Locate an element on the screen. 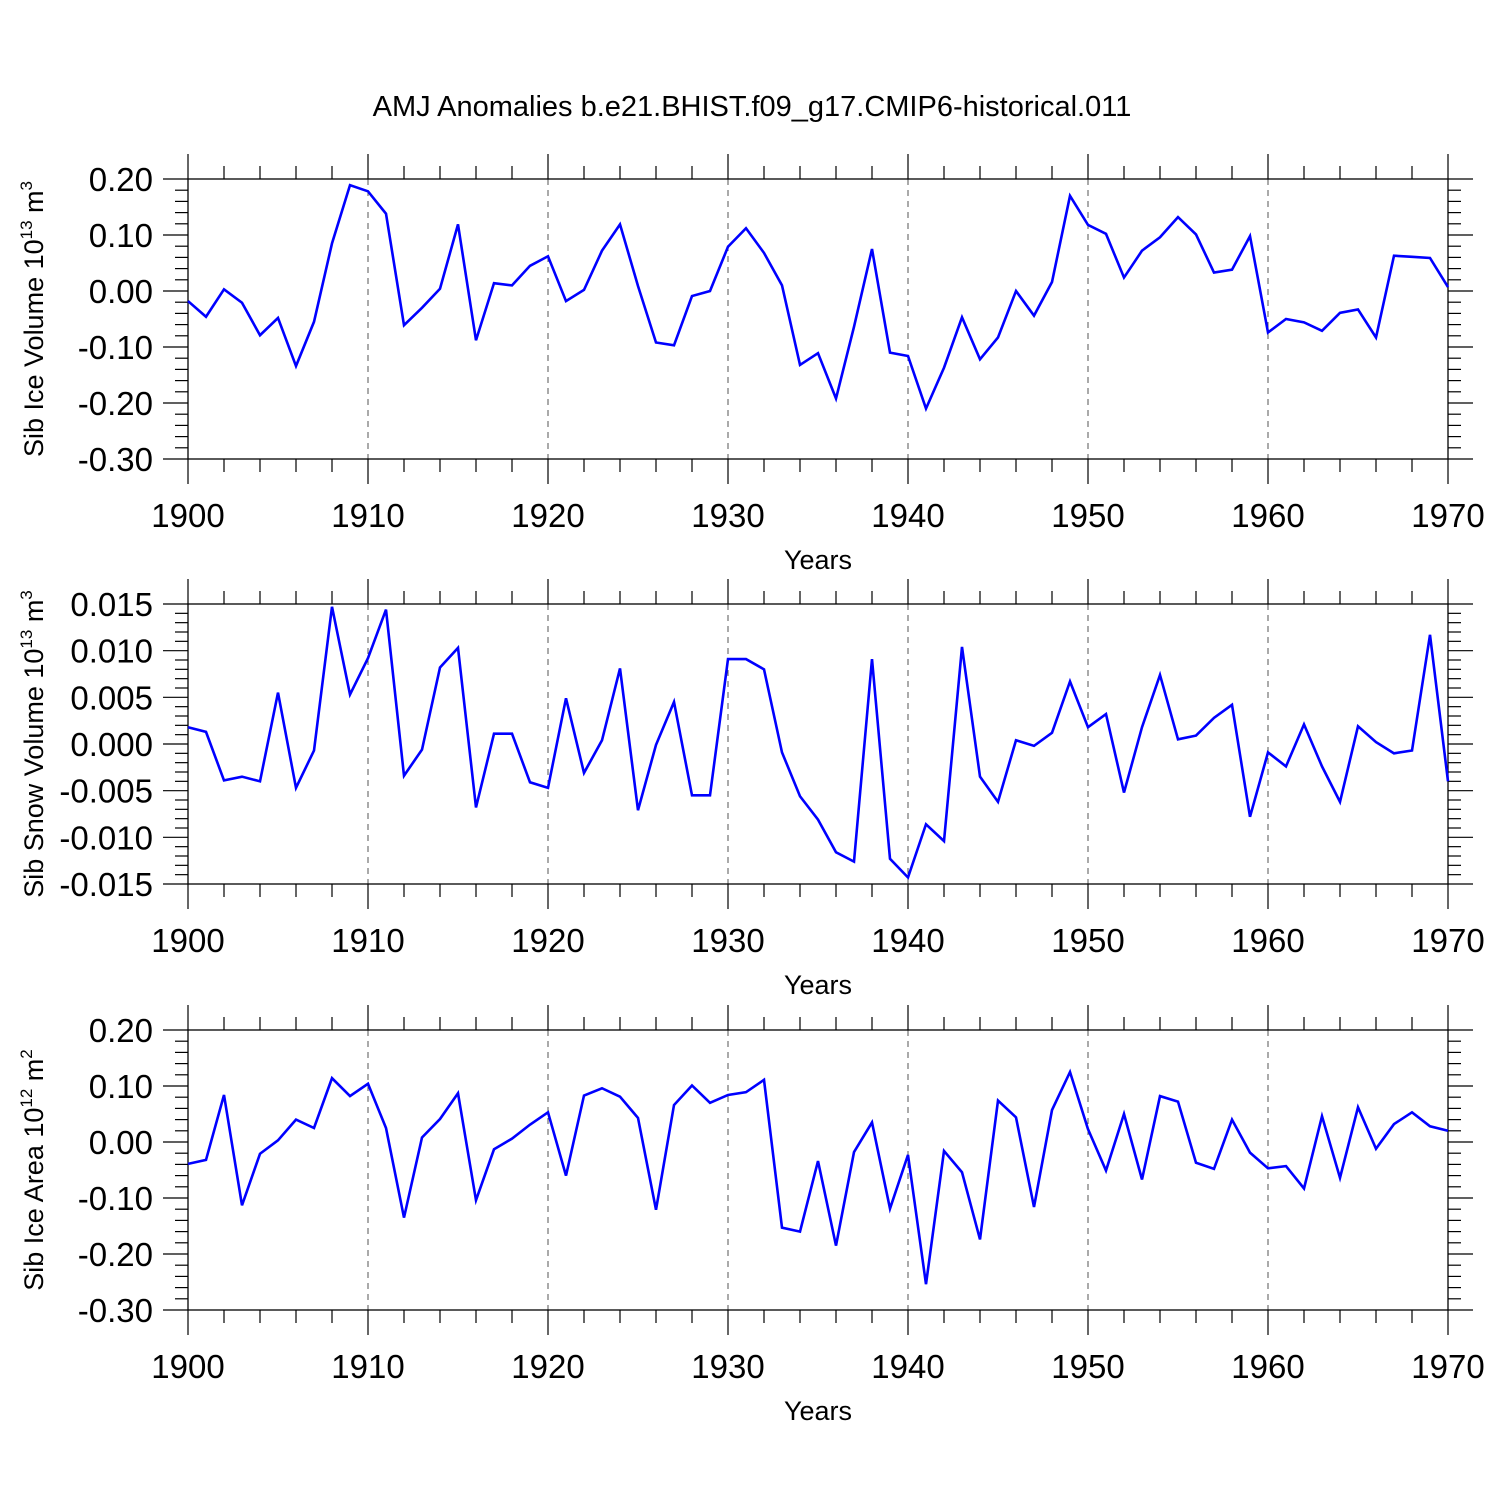 The image size is (1500, 1500). series-line-sib-ice-volume is located at coordinates (818, 298).